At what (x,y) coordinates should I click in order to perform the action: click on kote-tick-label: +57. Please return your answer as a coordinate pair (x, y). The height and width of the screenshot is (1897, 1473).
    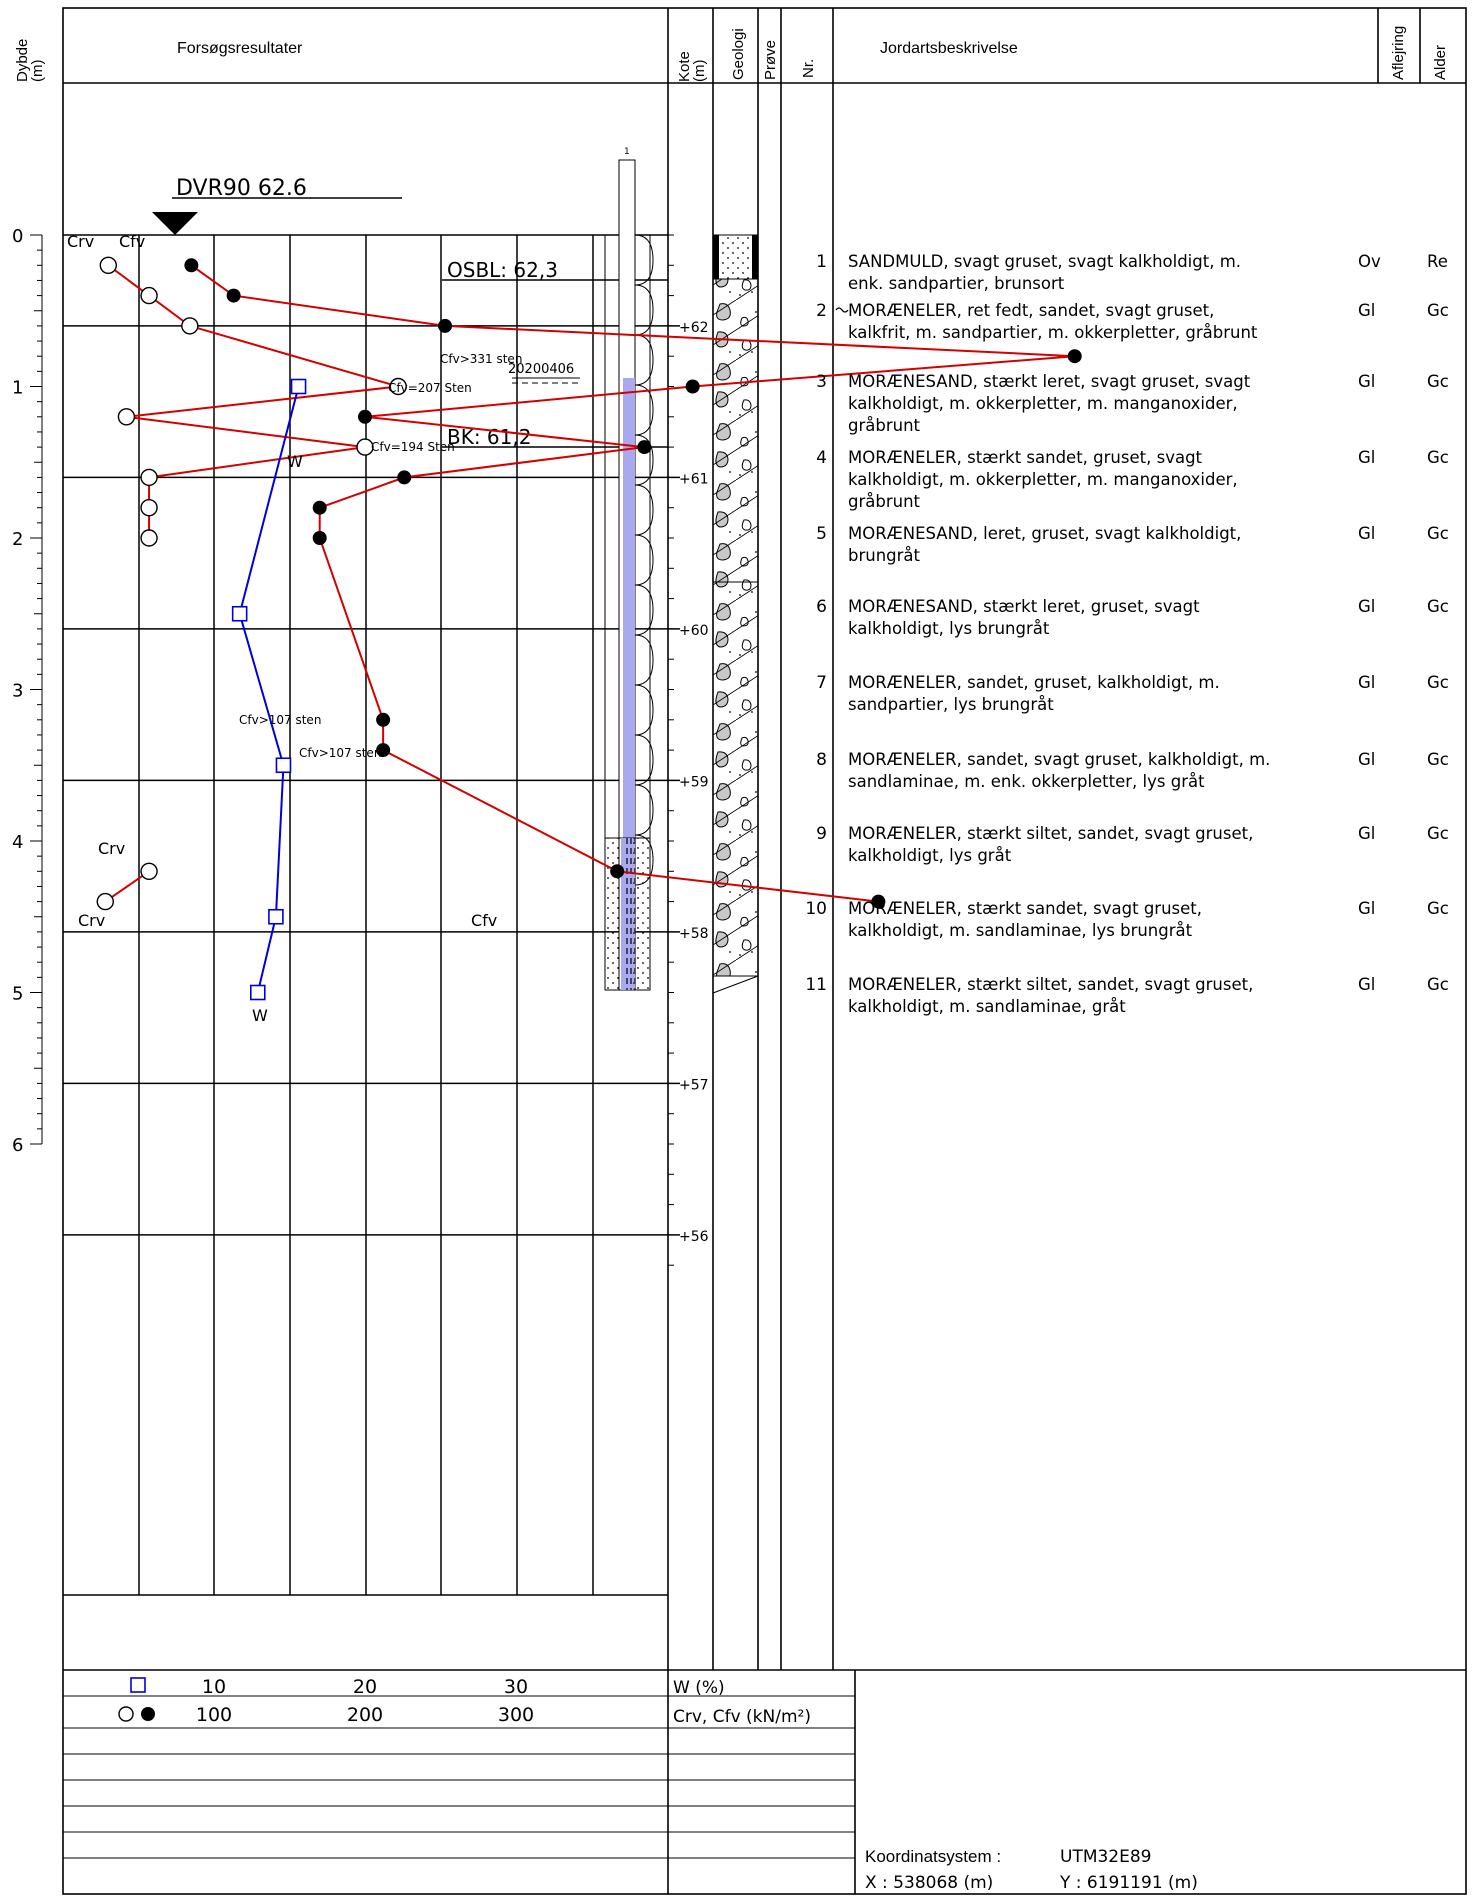
    Looking at the image, I should click on (694, 1085).